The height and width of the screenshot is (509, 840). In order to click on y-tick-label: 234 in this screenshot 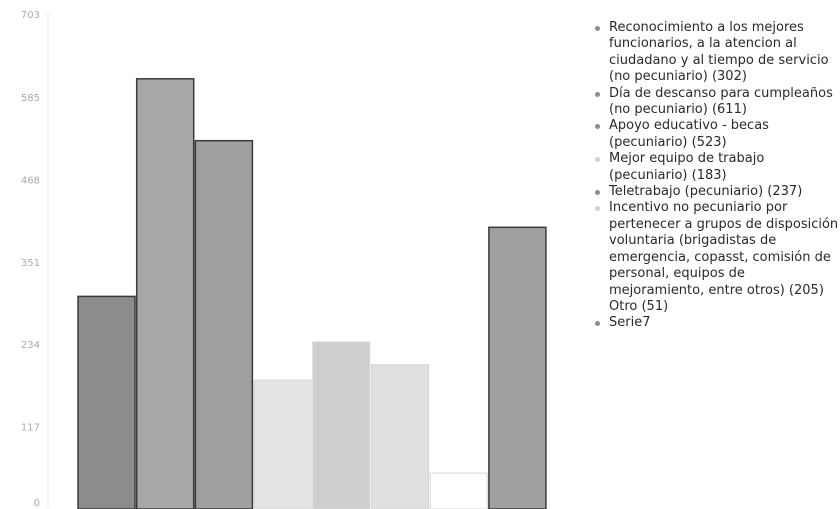, I will do `click(30, 345)`.